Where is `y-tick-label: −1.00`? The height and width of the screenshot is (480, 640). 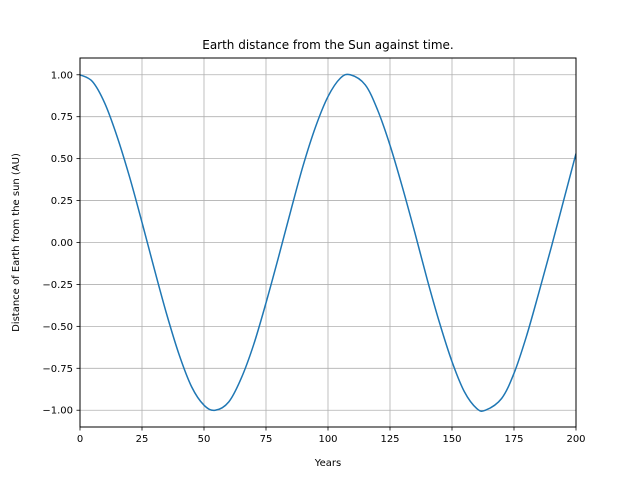 y-tick-label: −1.00 is located at coordinates (57, 411).